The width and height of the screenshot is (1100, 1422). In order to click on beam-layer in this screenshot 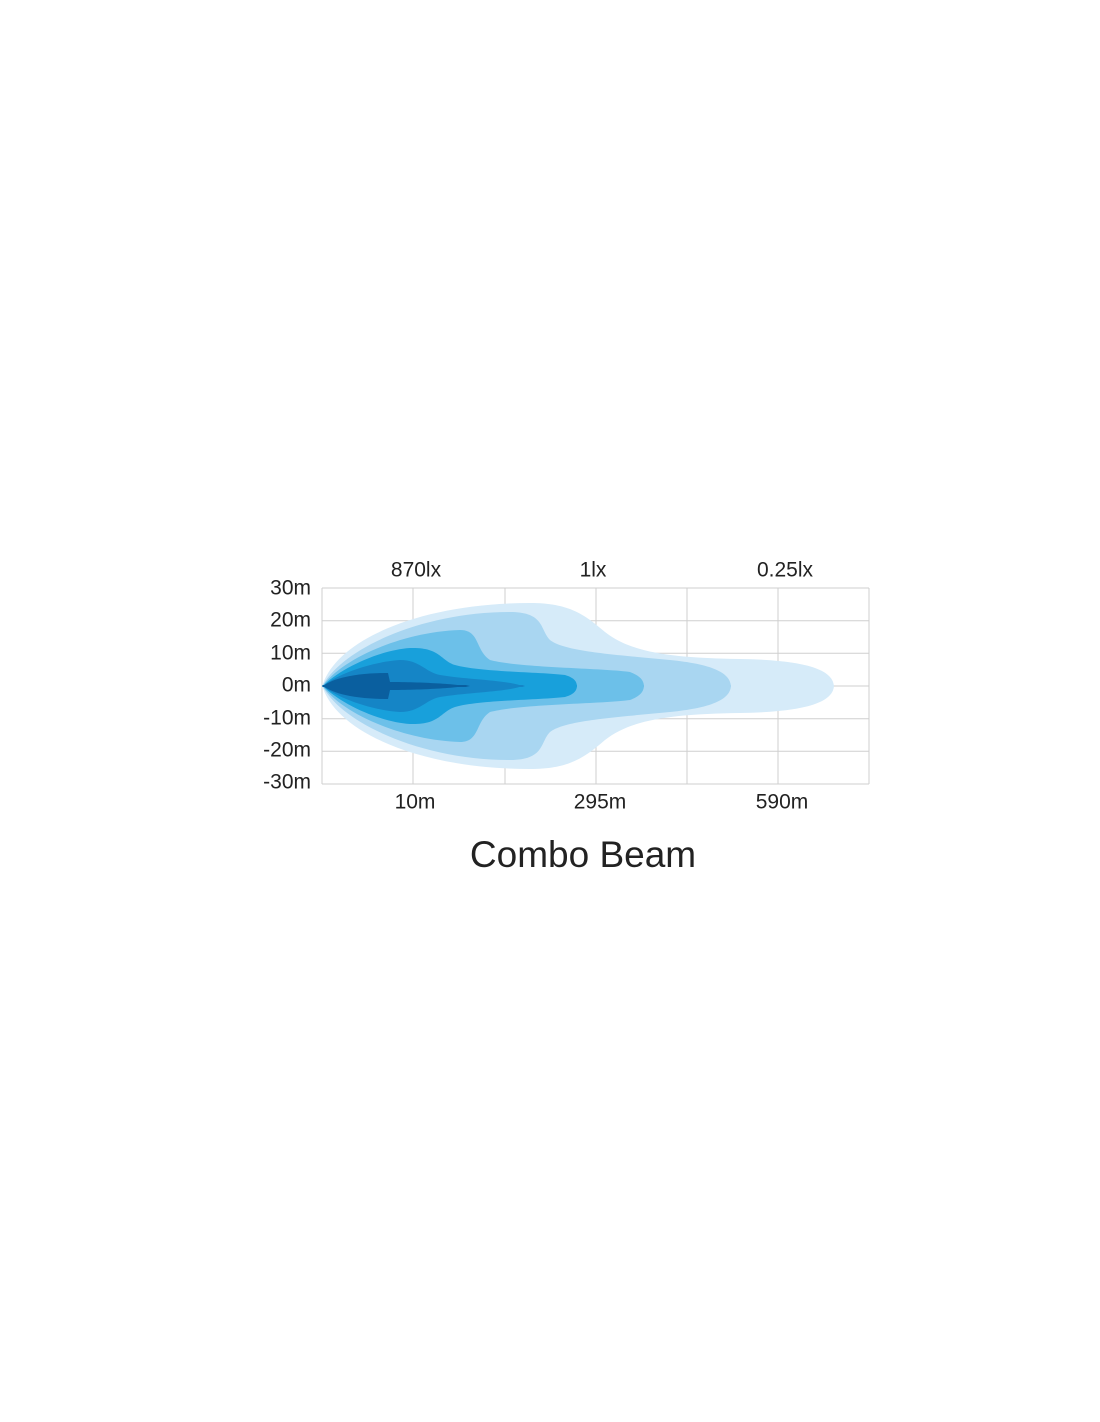, I will do `click(396, 686)`.